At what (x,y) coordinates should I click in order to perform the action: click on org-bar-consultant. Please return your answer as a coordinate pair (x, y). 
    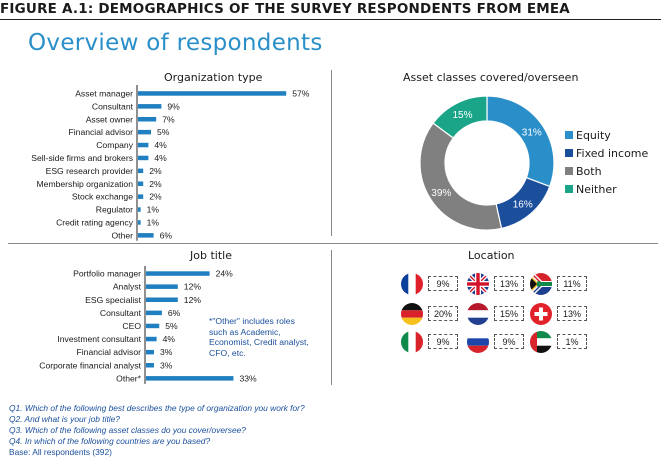
    Looking at the image, I should click on (150, 106).